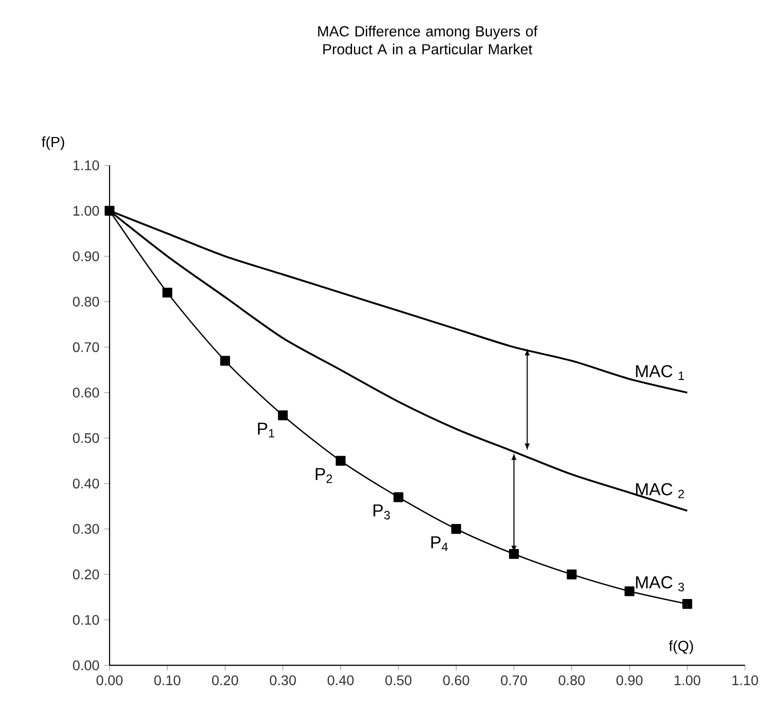 This screenshot has height=716, width=763. Describe the element at coordinates (283, 680) in the screenshot. I see `x-tick-label: 0.30` at that location.